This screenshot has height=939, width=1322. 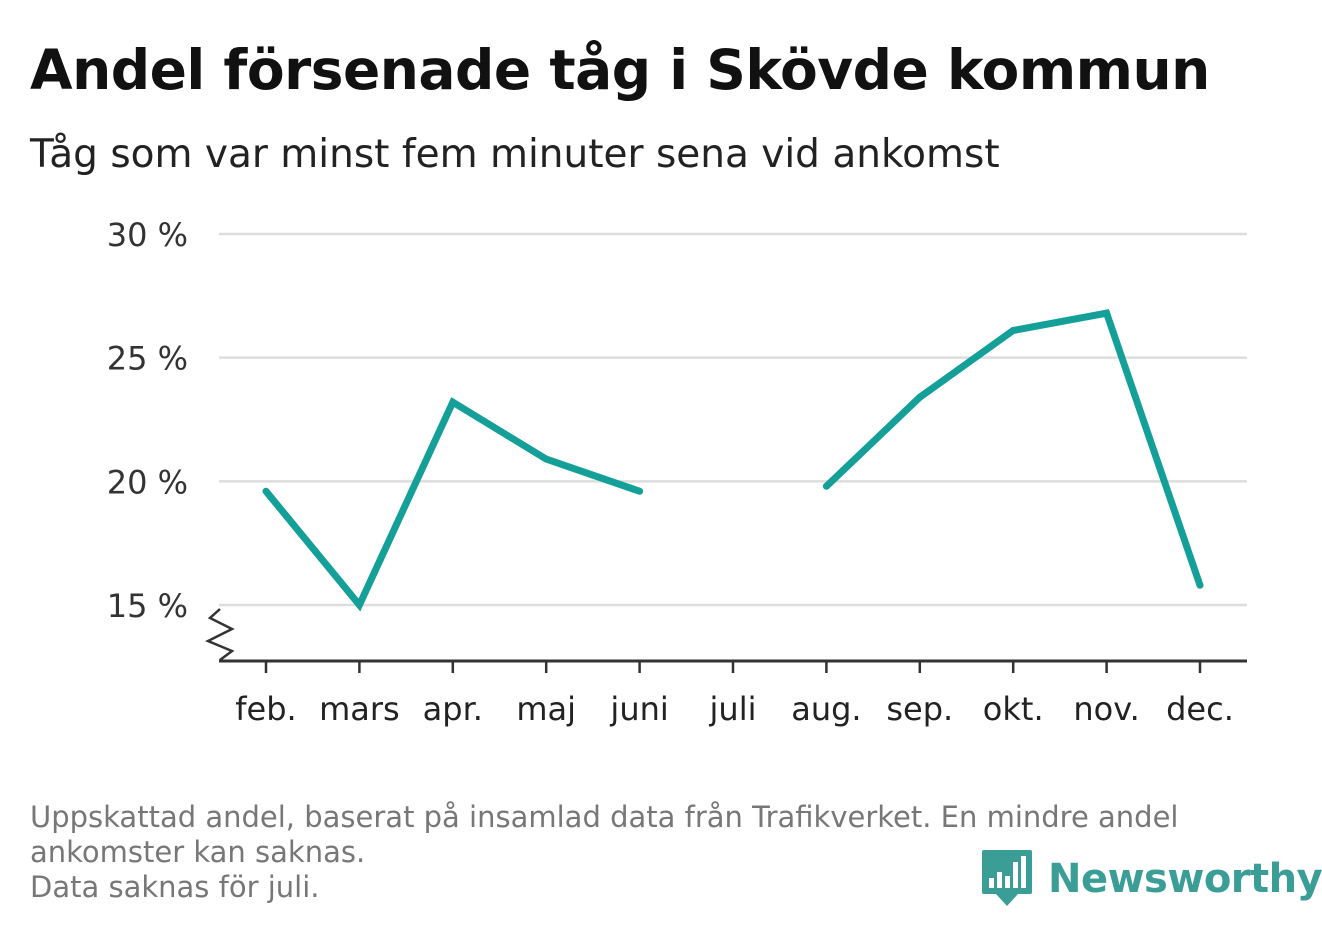 I want to click on y-tick-label: 25 %, so click(x=147, y=359).